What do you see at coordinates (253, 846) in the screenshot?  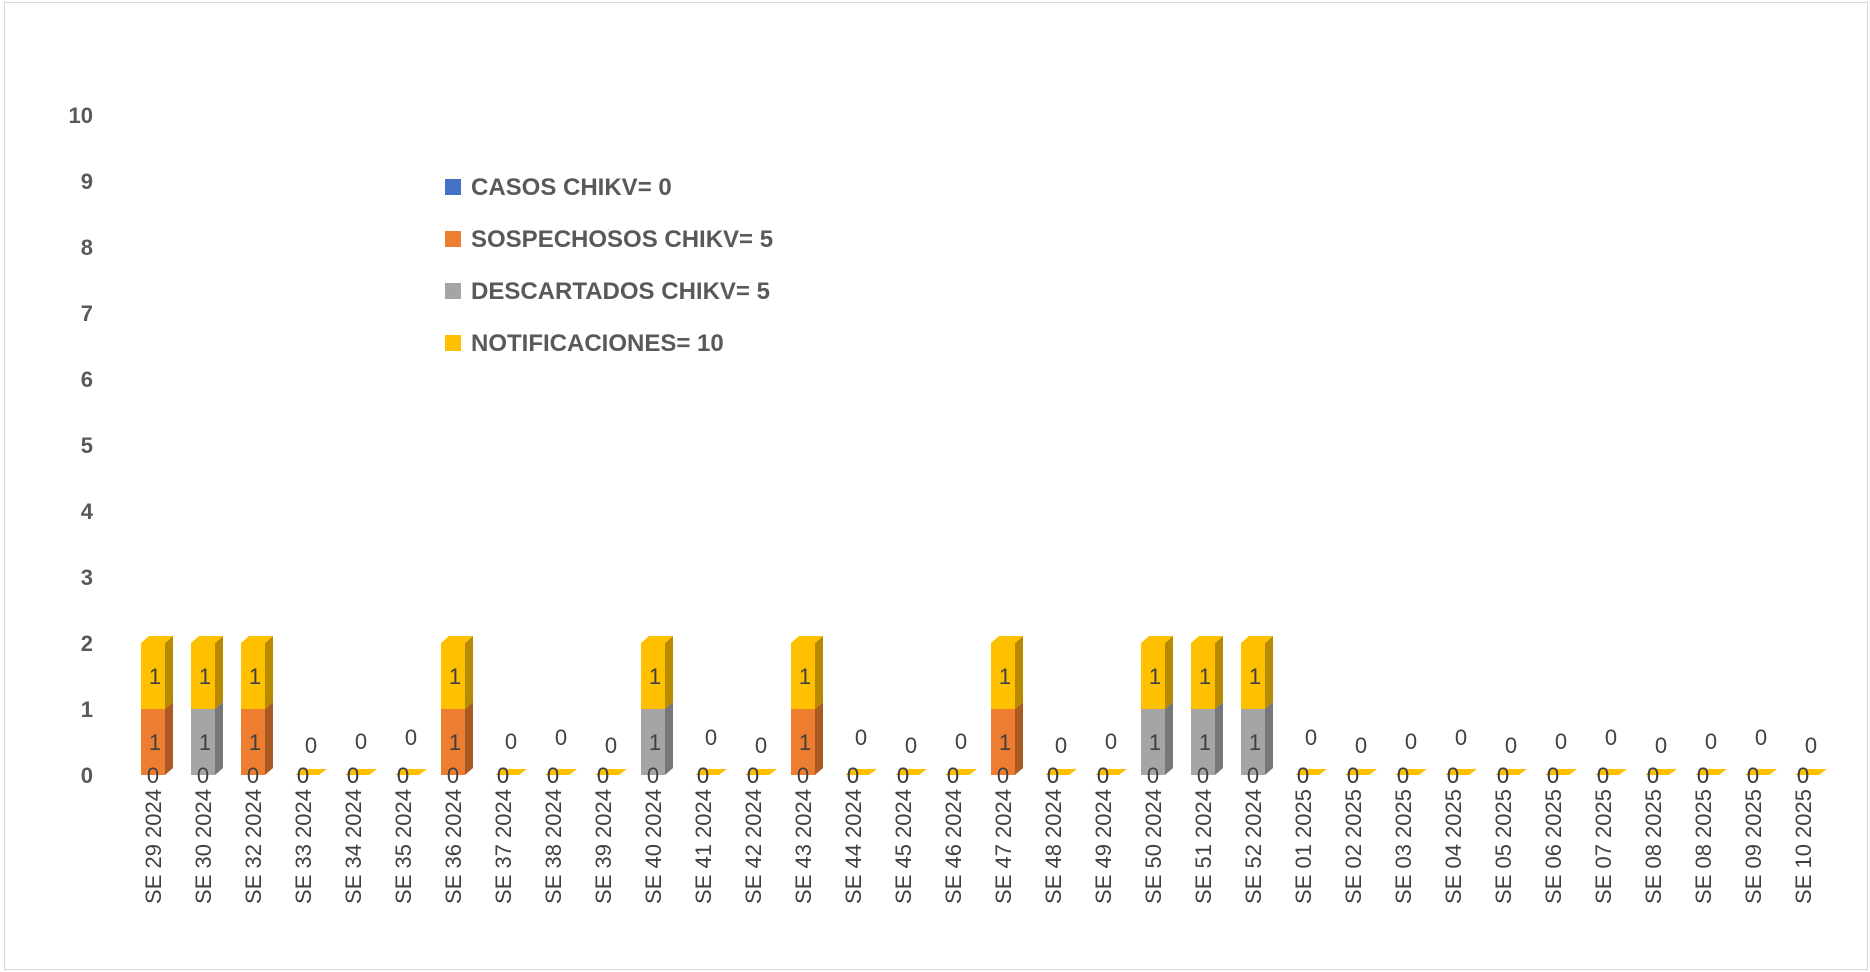 I see `x-tick-label: SE 32 2024` at bounding box center [253, 846].